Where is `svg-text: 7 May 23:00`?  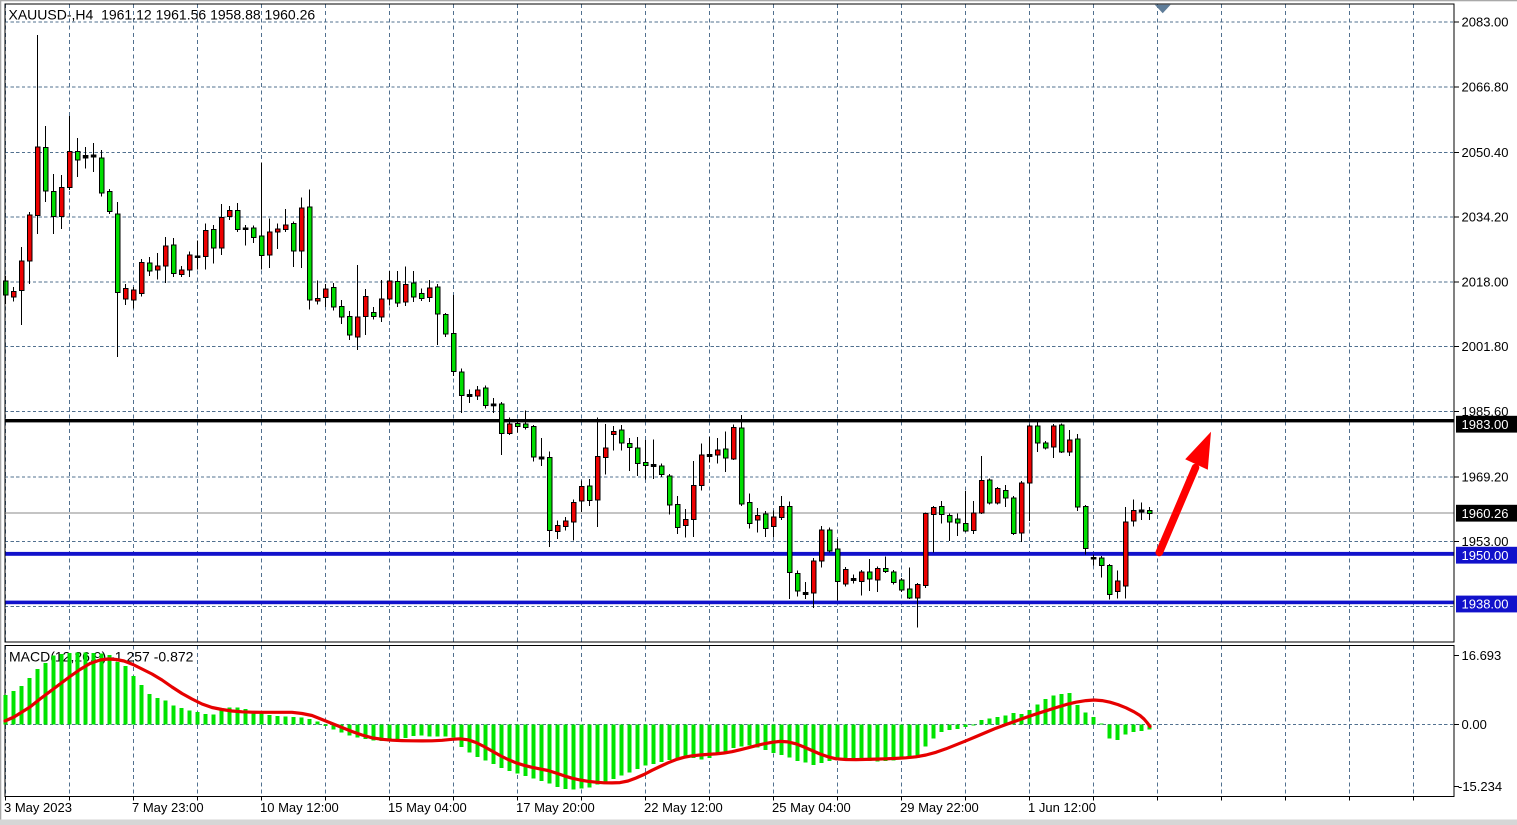 svg-text: 7 May 23:00 is located at coordinates (168, 807).